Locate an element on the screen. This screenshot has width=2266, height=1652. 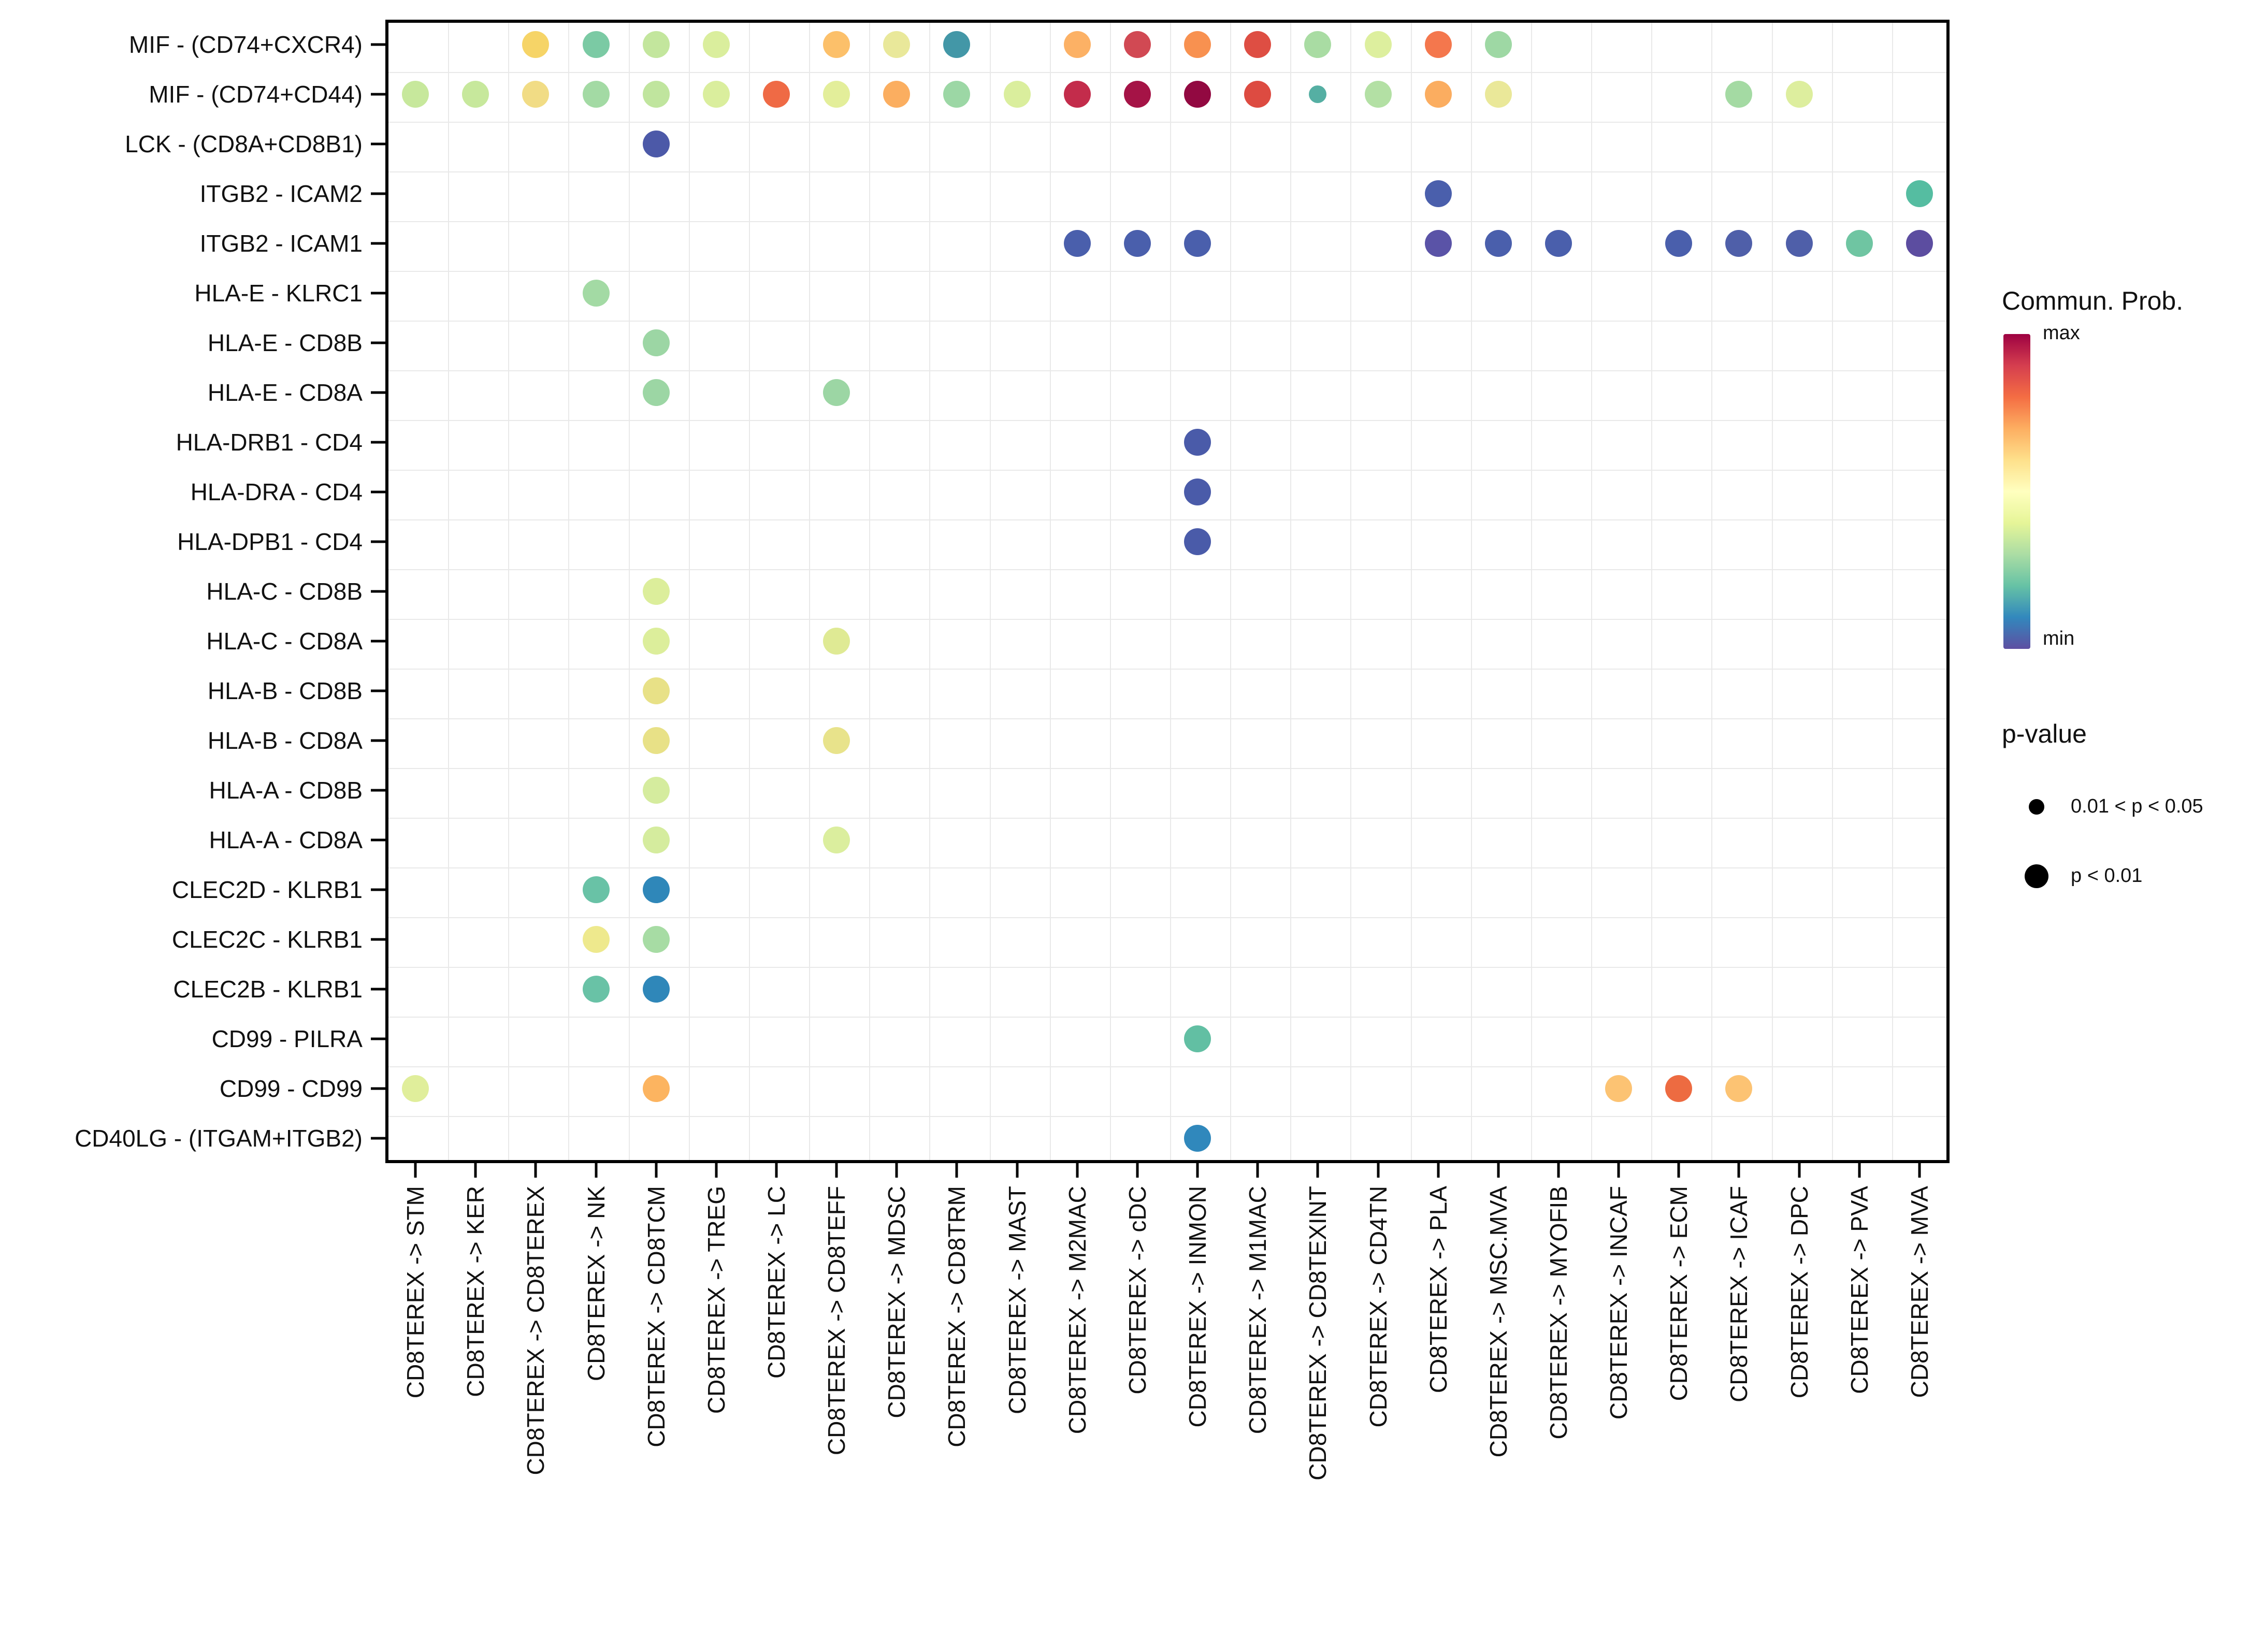
y-axis-label: CD99 - PILRA is located at coordinates (287, 1038).